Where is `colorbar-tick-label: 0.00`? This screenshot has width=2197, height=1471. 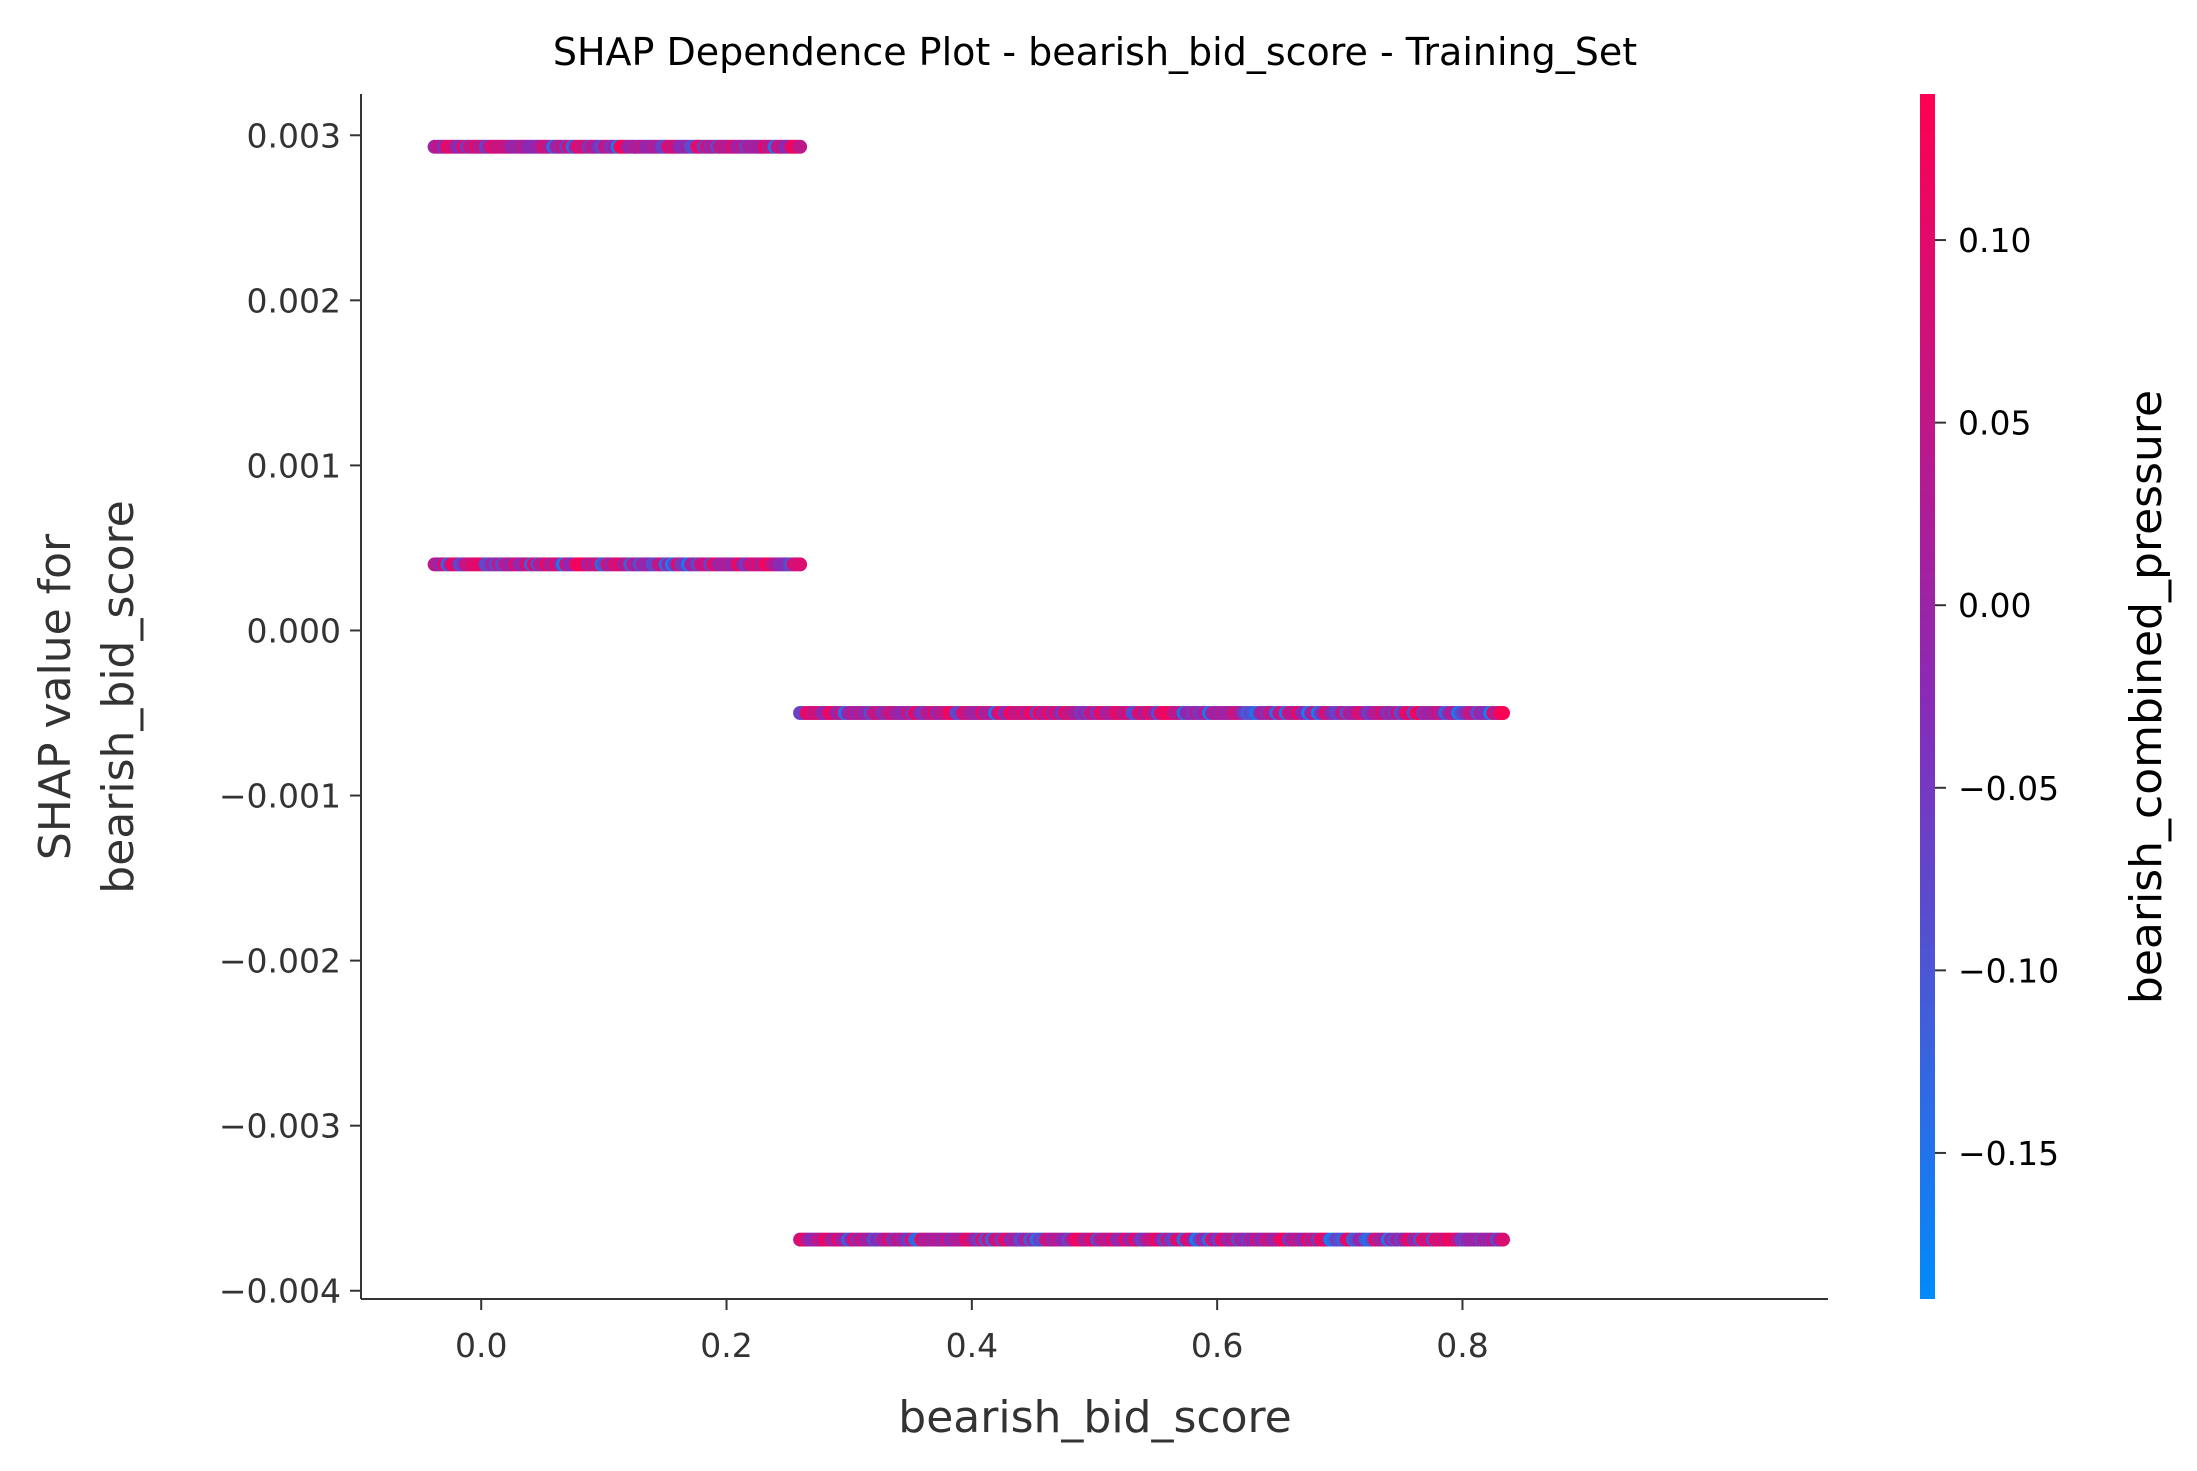
colorbar-tick-label: 0.00 is located at coordinates (1994, 605).